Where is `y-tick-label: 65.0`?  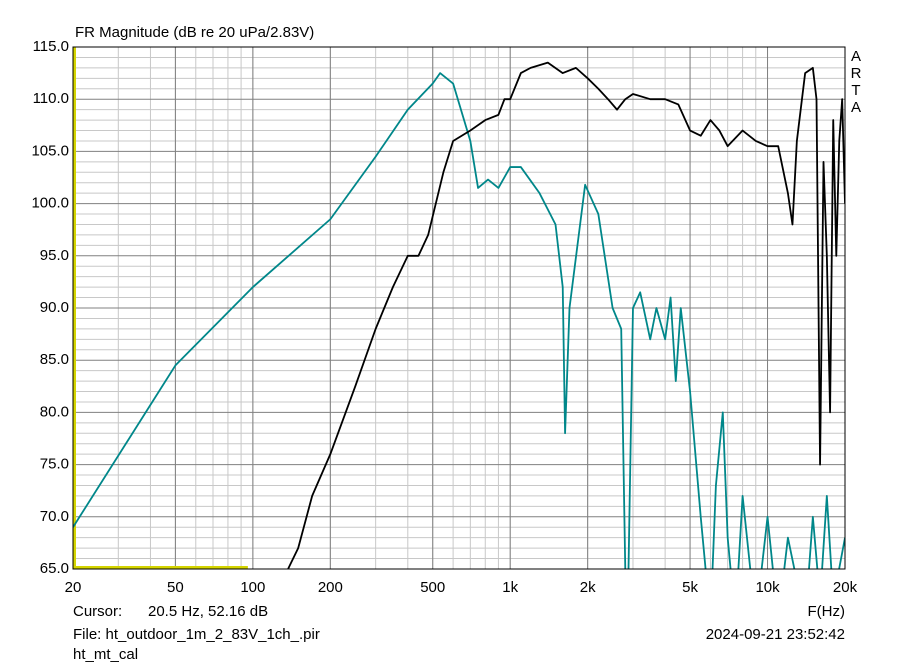
y-tick-label: 65.0 is located at coordinates (54, 568).